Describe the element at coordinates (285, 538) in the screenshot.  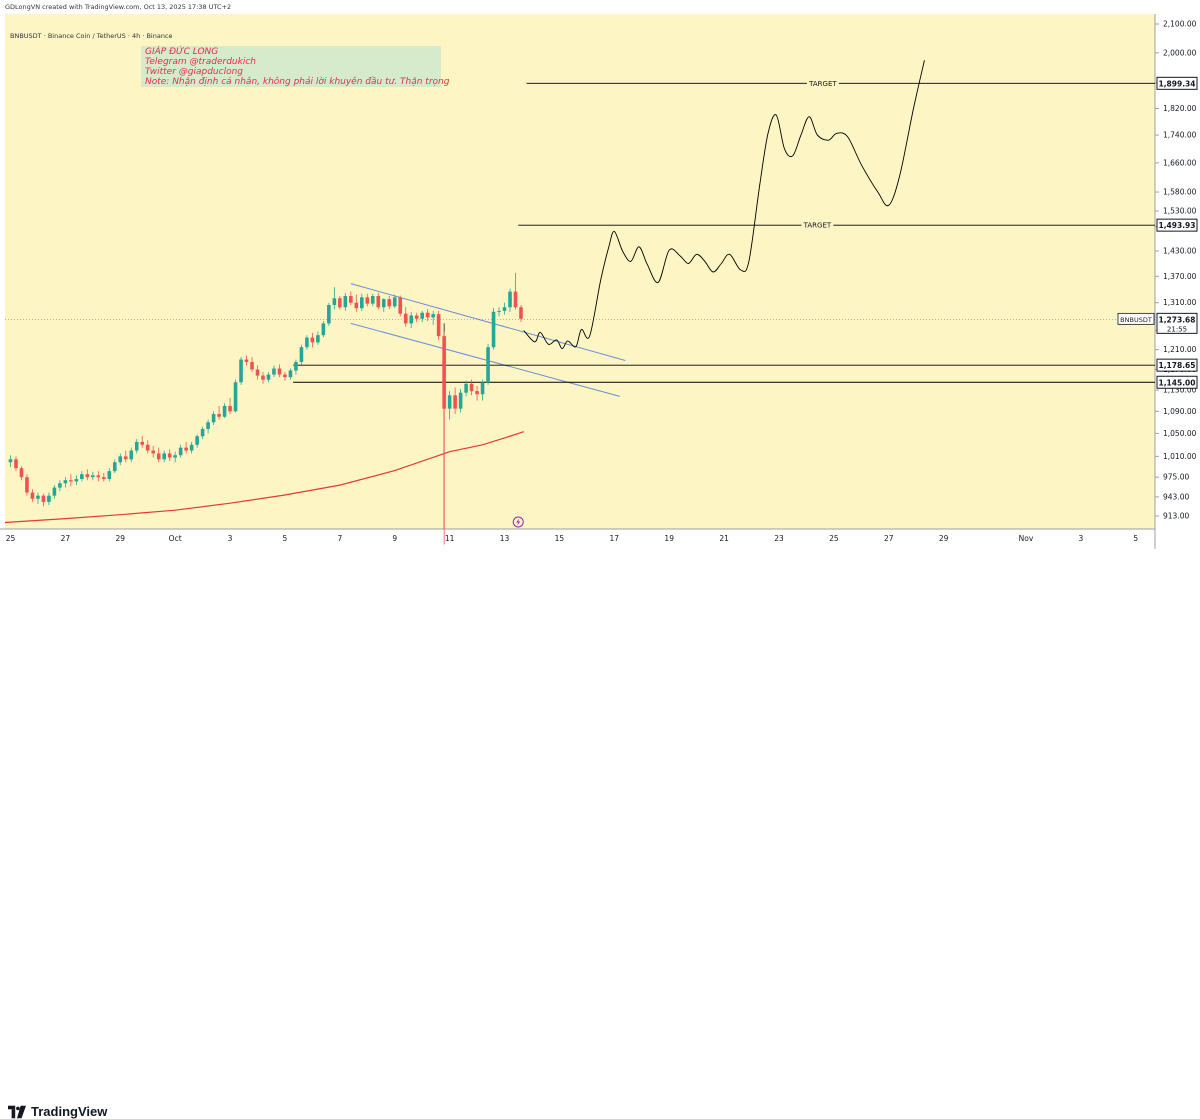
I see `x-tick-label: 5` at that location.